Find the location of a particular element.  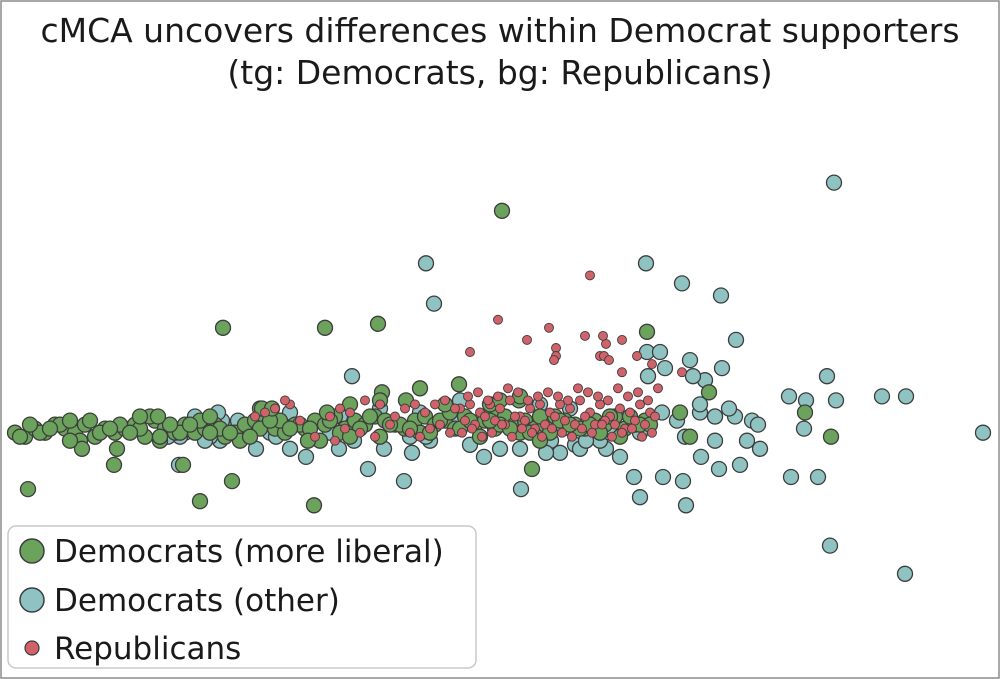

legend-marker-republicans is located at coordinates (32, 648).